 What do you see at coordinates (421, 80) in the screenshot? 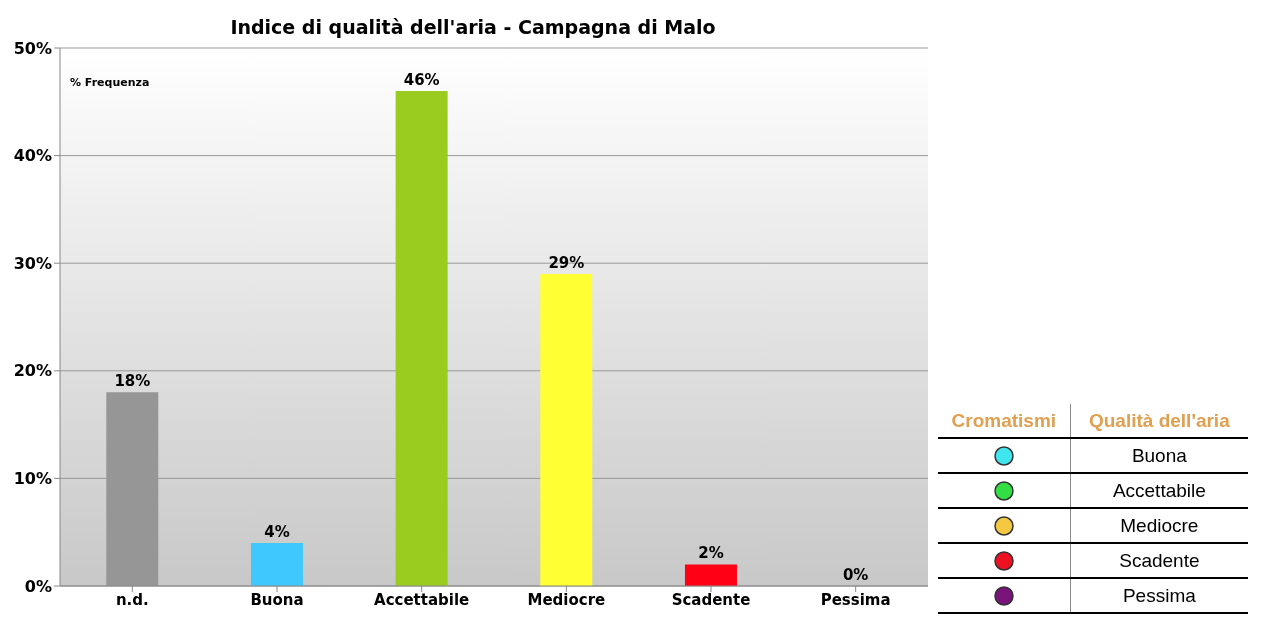
I see `data-label: 46%` at bounding box center [421, 80].